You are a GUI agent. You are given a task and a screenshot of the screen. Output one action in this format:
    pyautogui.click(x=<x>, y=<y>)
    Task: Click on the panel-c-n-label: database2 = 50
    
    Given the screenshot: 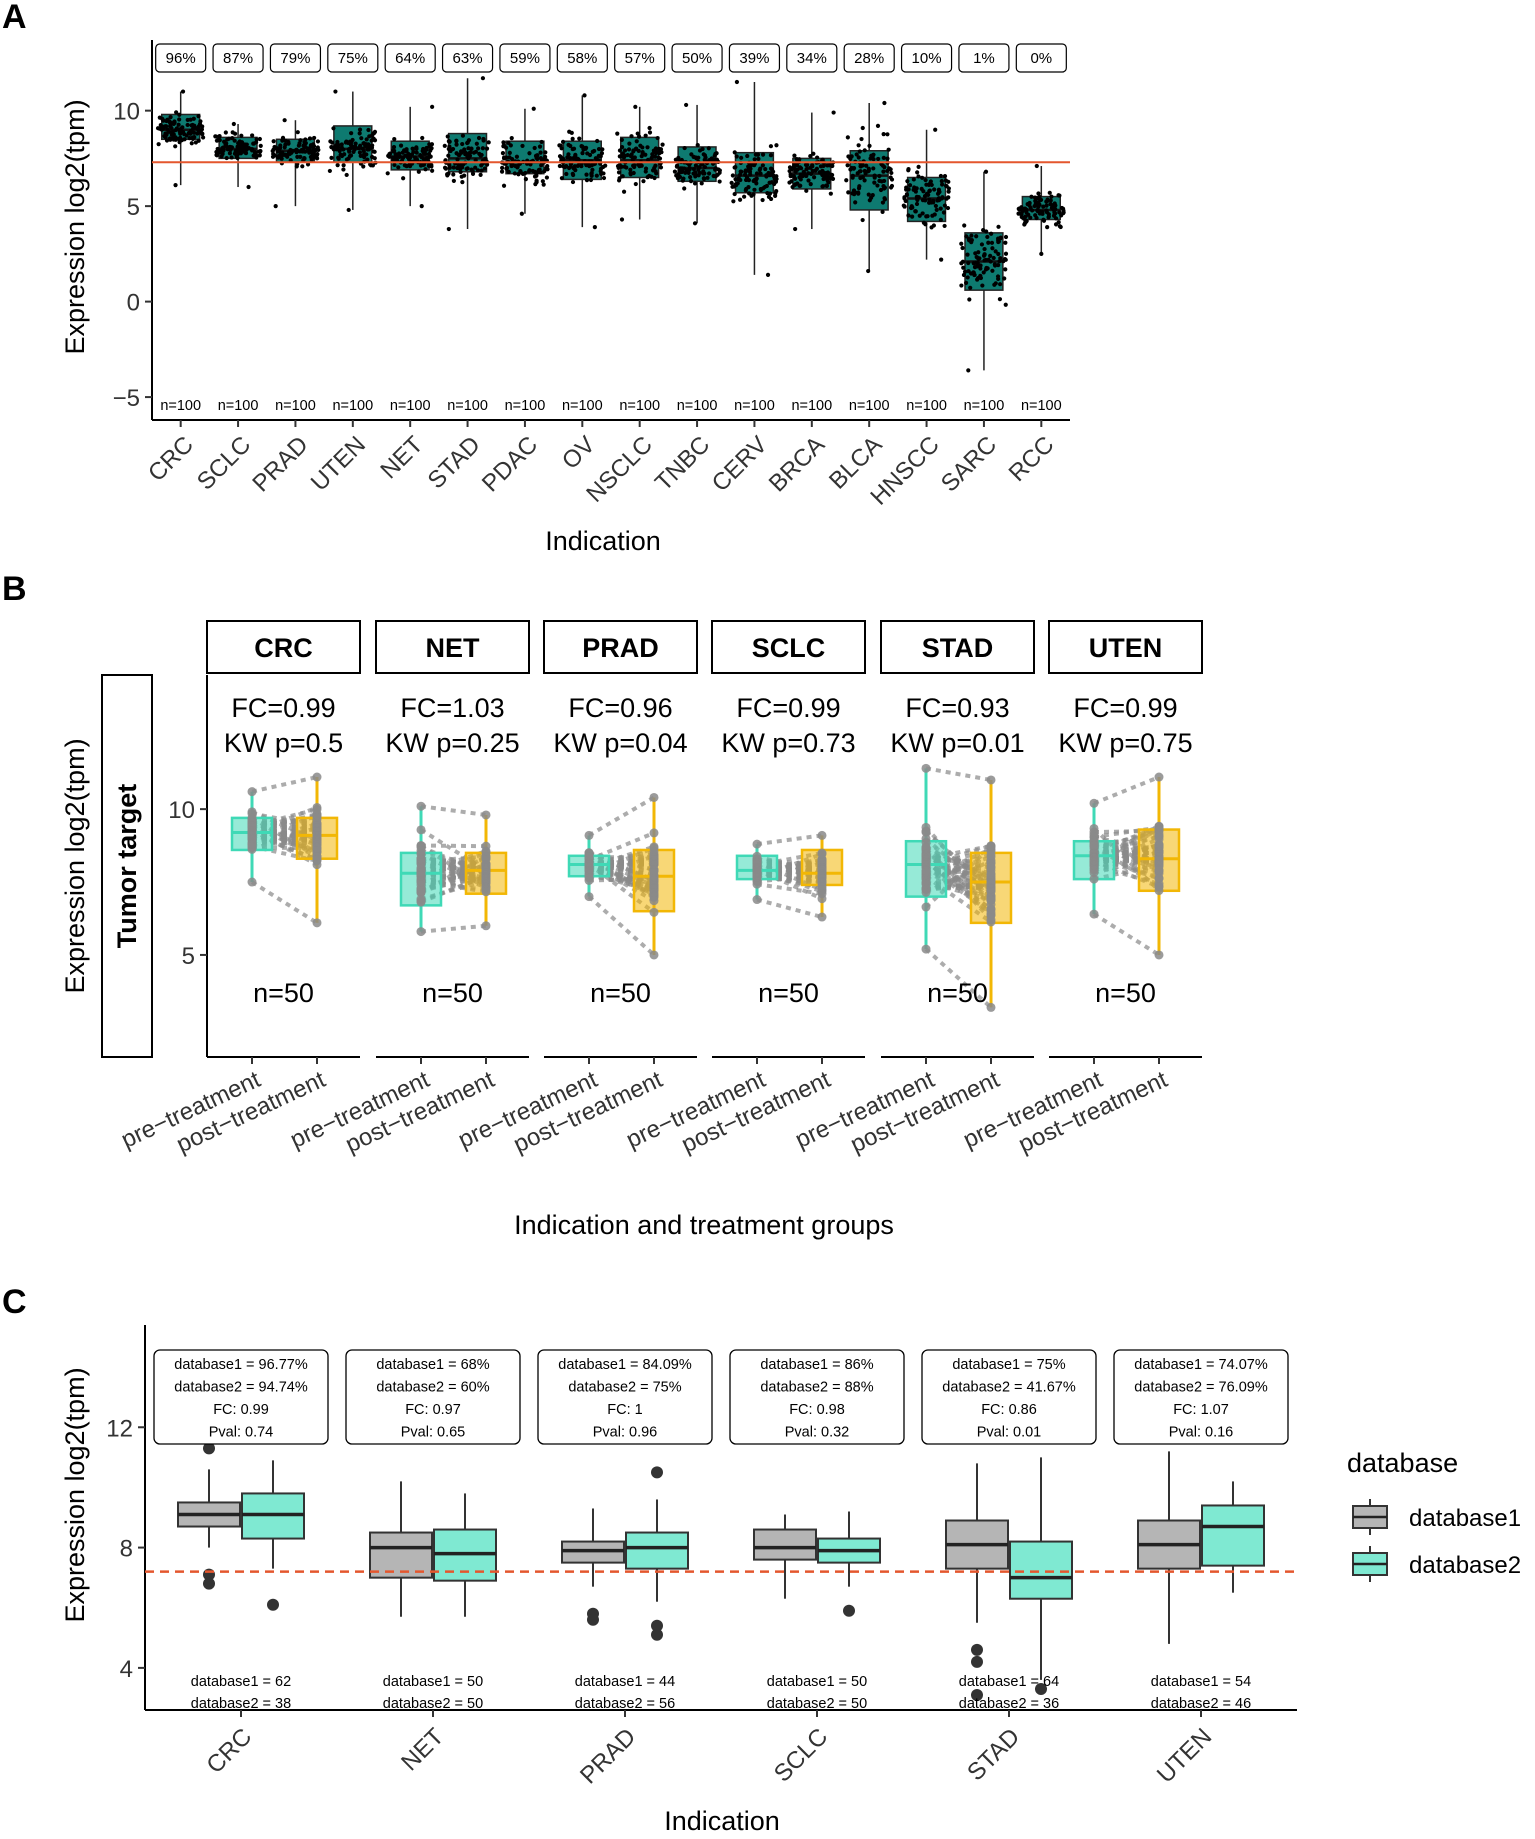 What is the action you would take?
    pyautogui.click(x=817, y=1704)
    